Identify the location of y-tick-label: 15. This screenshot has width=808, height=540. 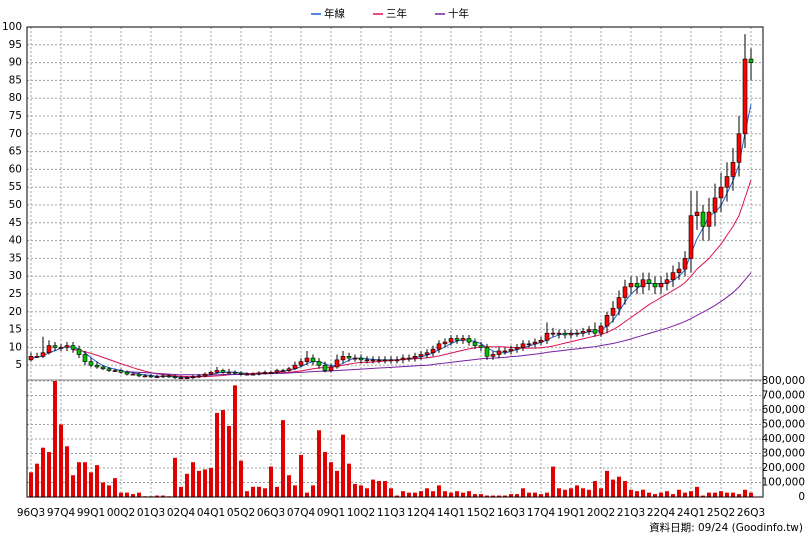
(15, 330).